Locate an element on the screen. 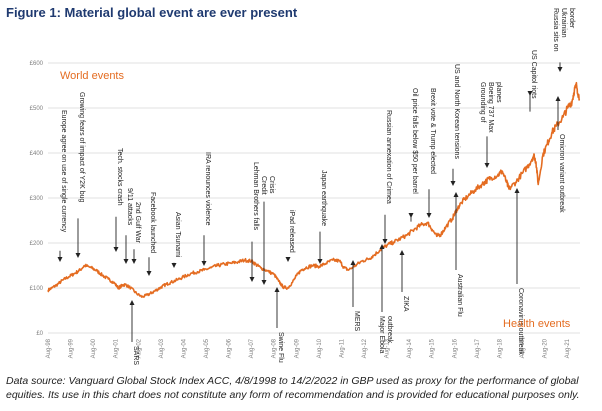 Image resolution: width=602 pixels, height=411 pixels. annotation-label: Australian Flu is located at coordinates (459, 295).